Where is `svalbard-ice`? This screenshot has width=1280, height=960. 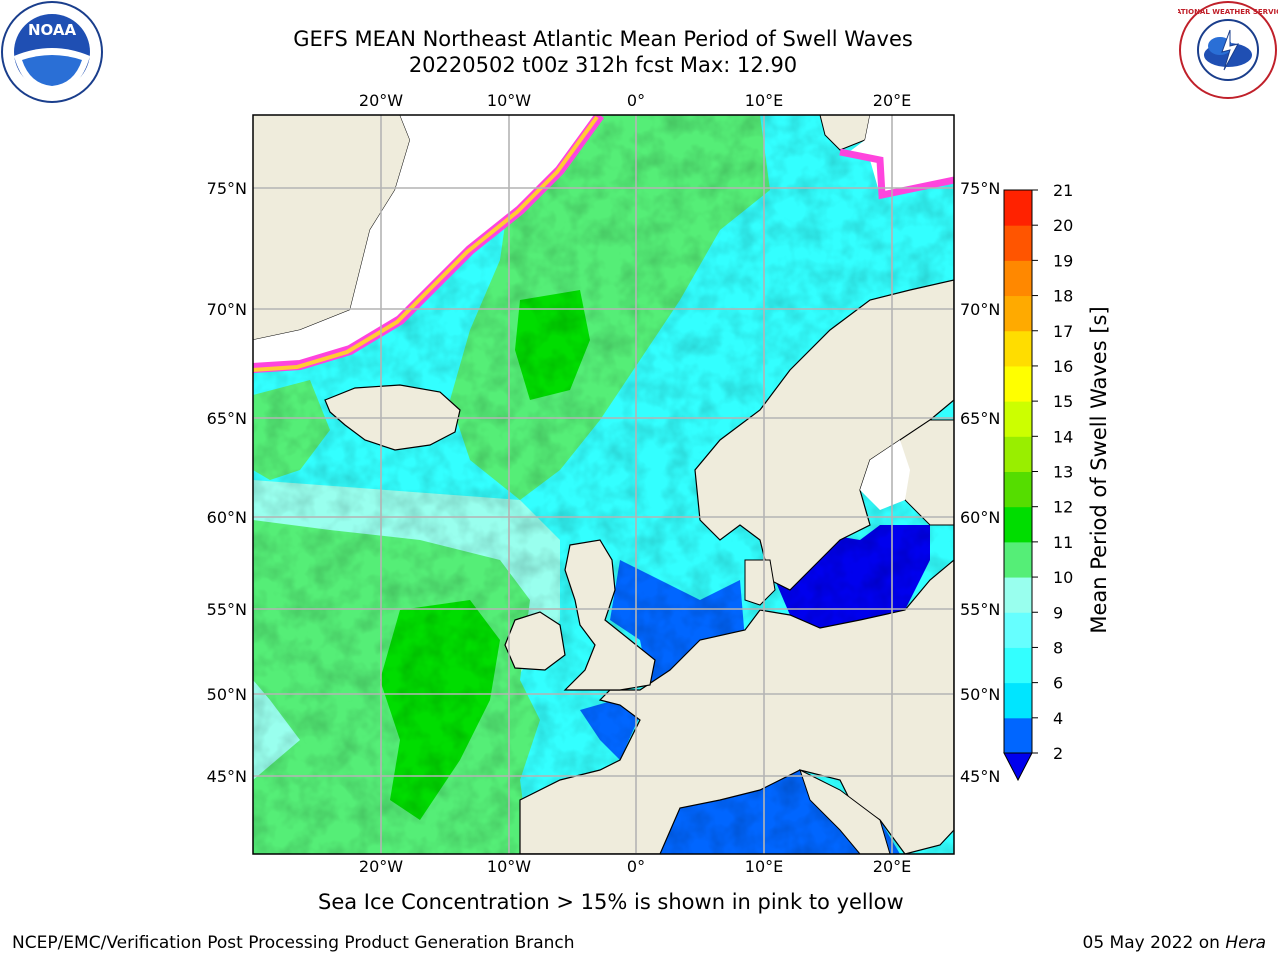 svalbard-ice is located at coordinates (899, 155).